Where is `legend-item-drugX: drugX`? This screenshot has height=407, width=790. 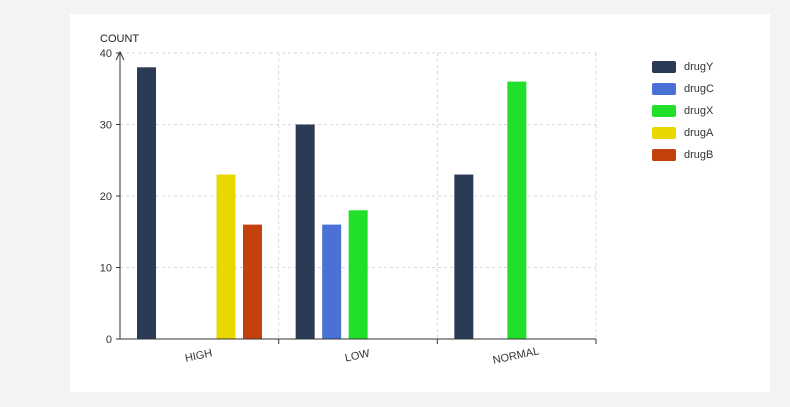
legend-item-drugX: drugX is located at coordinates (683, 111).